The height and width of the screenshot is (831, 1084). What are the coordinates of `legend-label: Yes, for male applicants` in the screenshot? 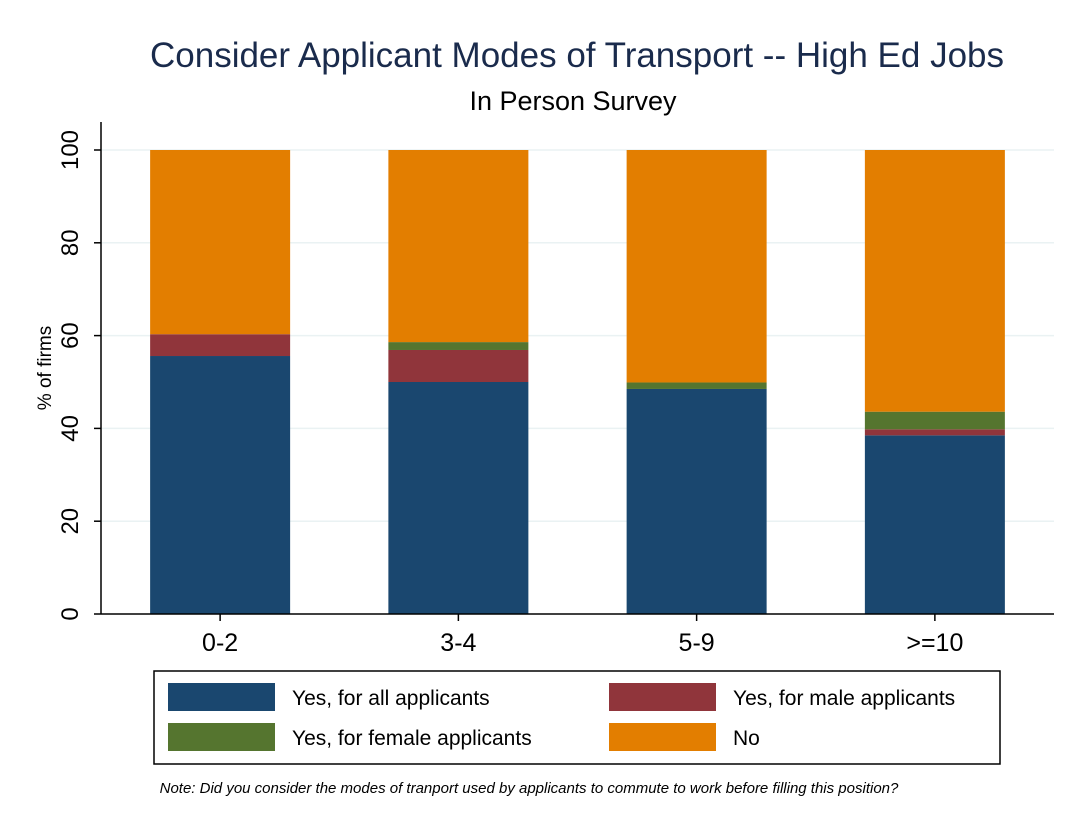 It's located at (844, 698).